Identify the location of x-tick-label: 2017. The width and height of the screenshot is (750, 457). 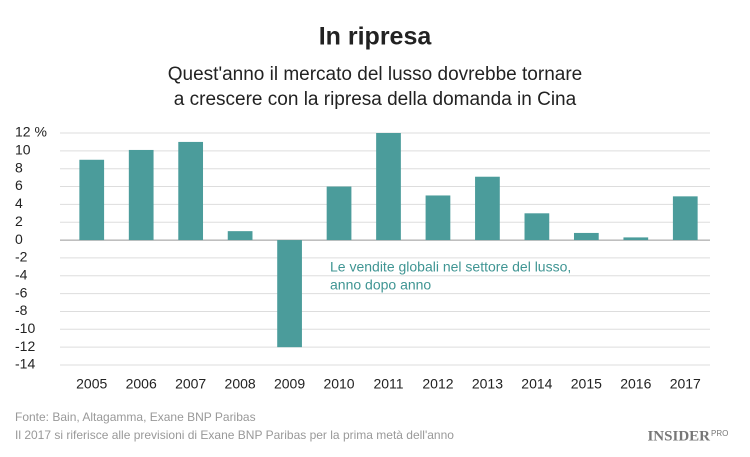
(685, 384).